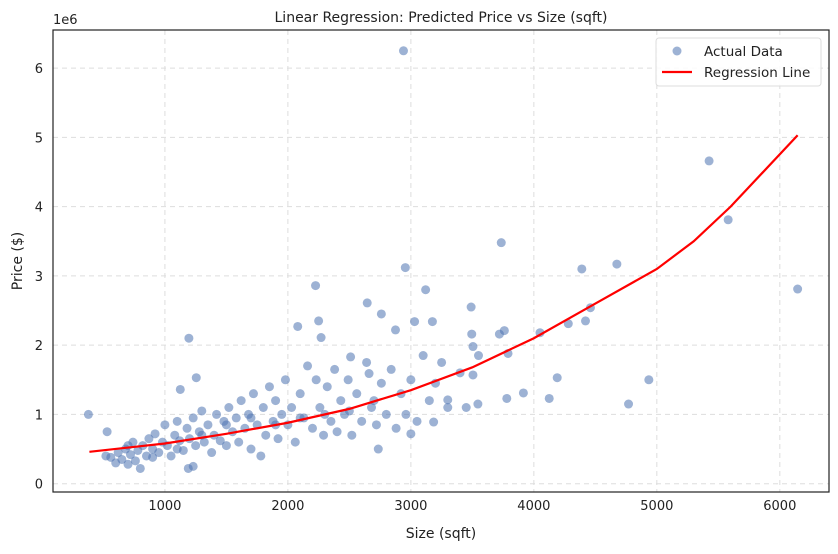  Describe the element at coordinates (39, 277) in the screenshot. I see `y-tick-label: 3` at that location.